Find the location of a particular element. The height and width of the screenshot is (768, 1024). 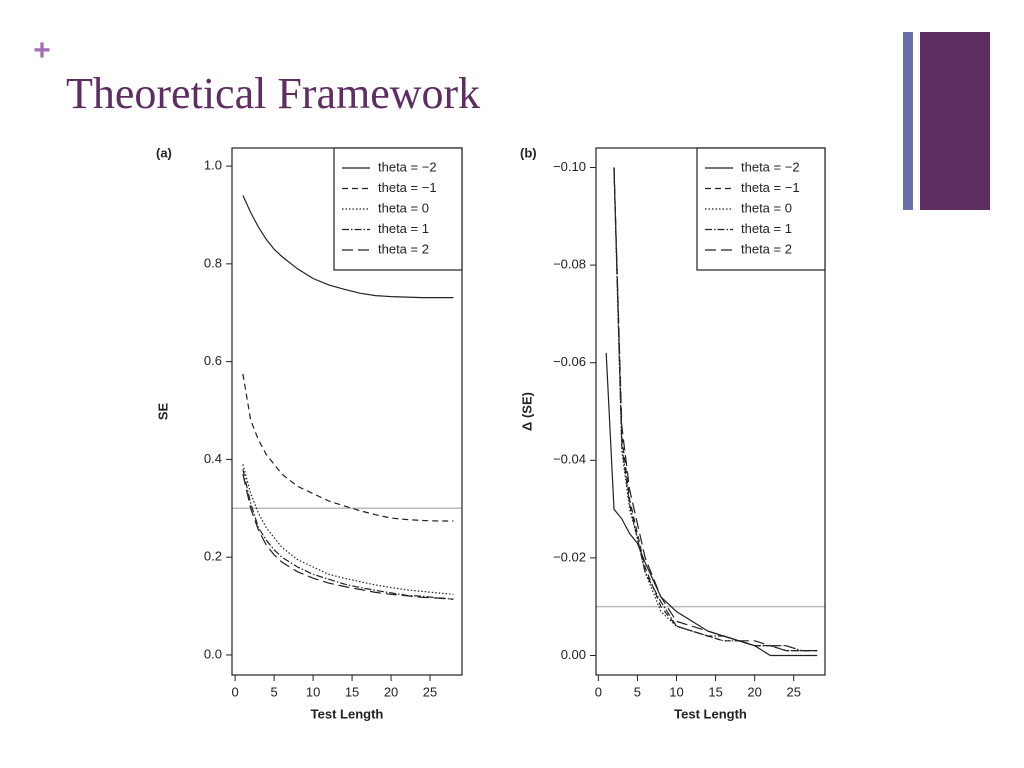

panel-label: (b) is located at coordinates (528, 152).